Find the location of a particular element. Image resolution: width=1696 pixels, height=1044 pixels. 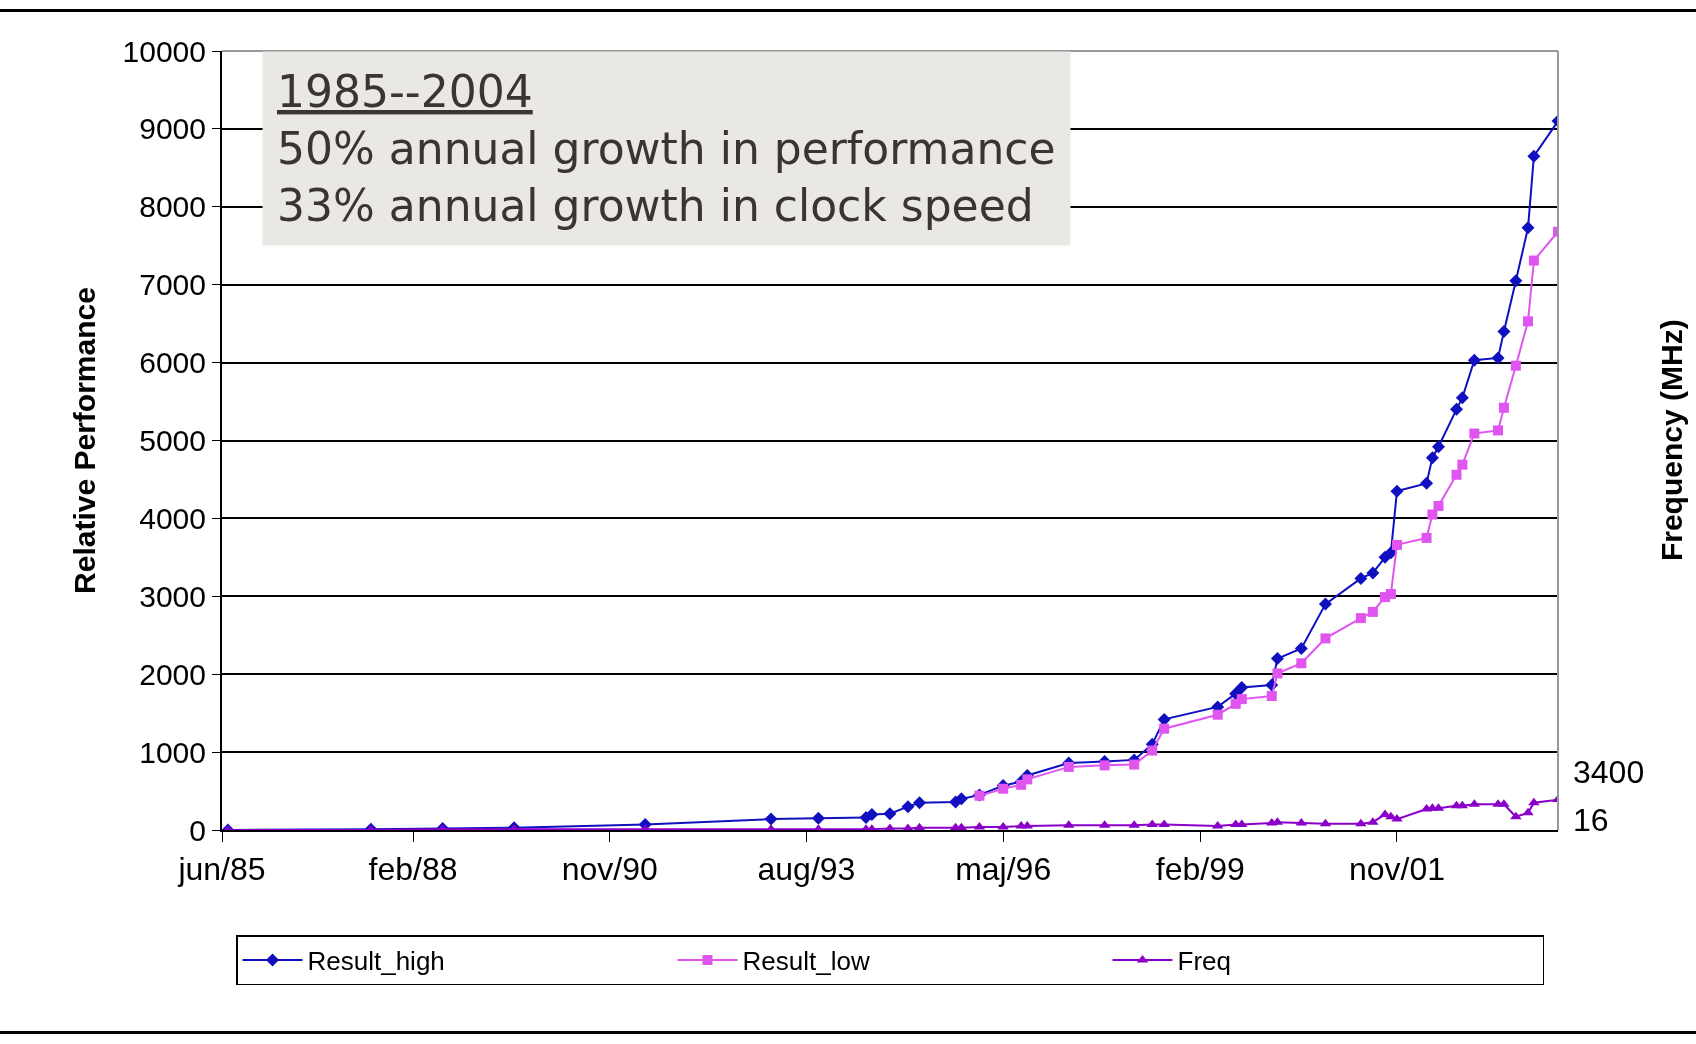

y-tick-label: 10000 is located at coordinates (164, 51).